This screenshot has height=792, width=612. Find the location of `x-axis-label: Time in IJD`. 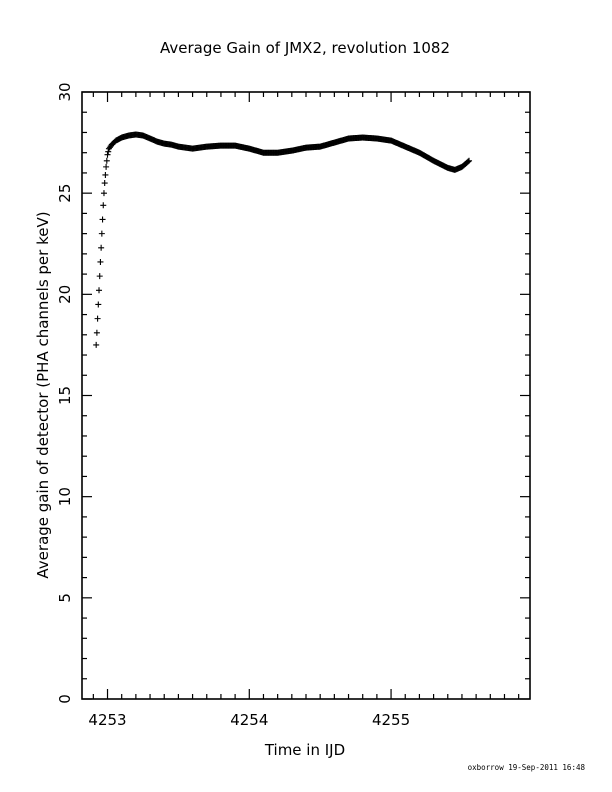

x-axis-label: Time in IJD is located at coordinates (304, 750).